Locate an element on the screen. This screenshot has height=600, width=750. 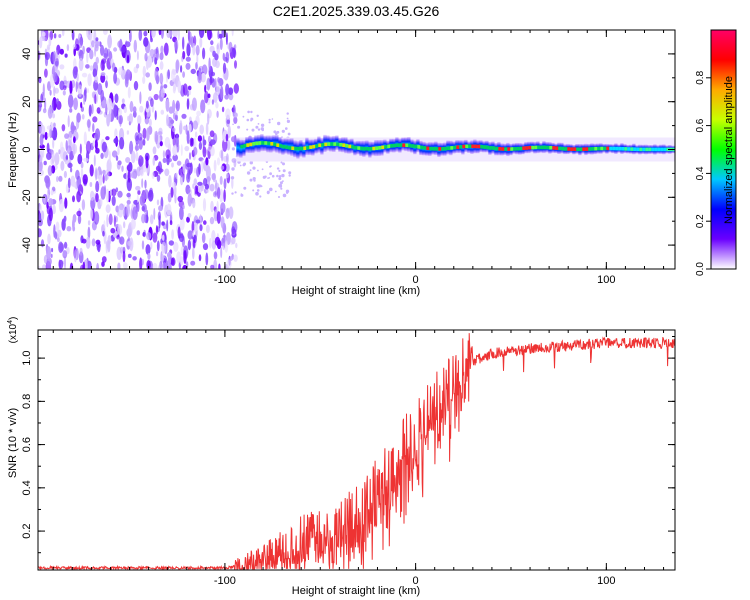
snr-scale-factor: (x104) is located at coordinates (13, 330).